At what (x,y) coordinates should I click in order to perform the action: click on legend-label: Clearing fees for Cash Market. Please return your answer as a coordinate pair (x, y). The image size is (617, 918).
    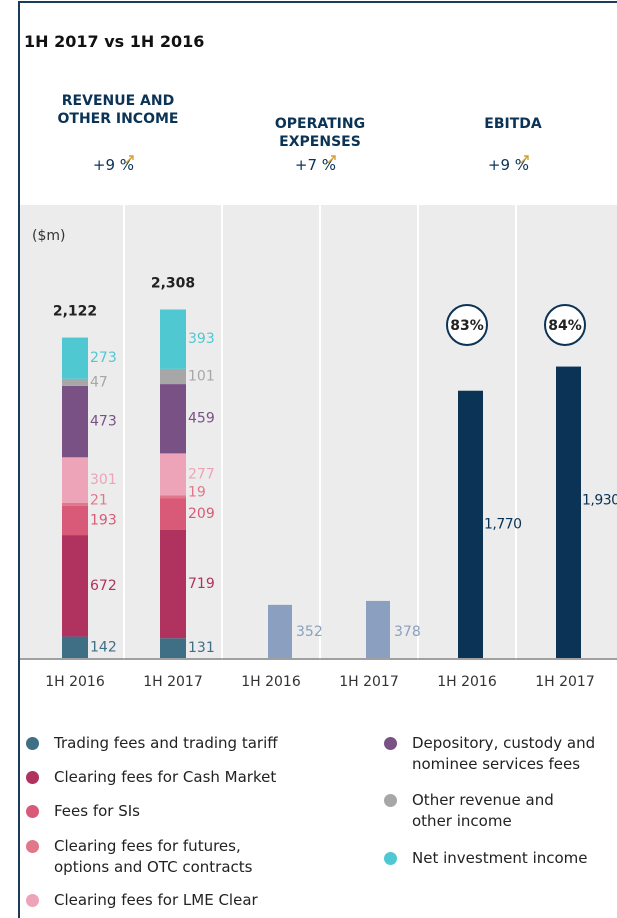
    Looking at the image, I should click on (165, 777).